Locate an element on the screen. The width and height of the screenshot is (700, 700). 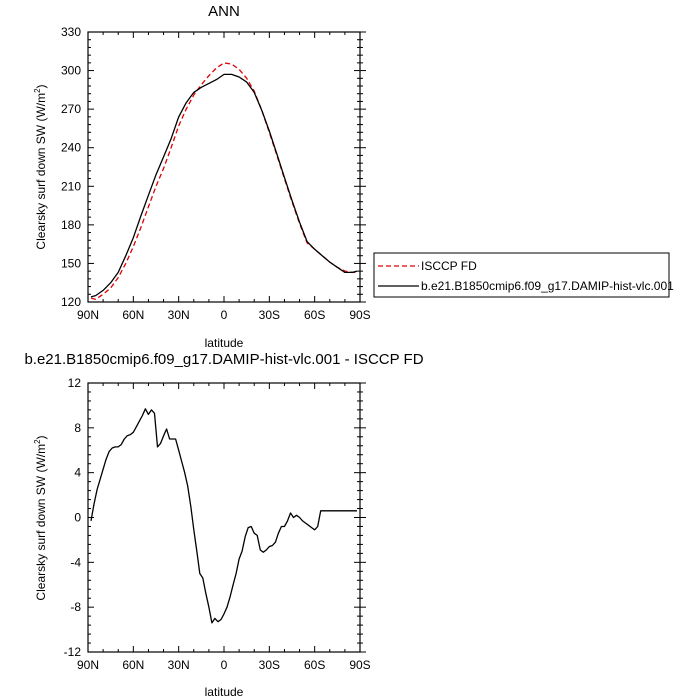
model-series-line is located at coordinates (224, 185).